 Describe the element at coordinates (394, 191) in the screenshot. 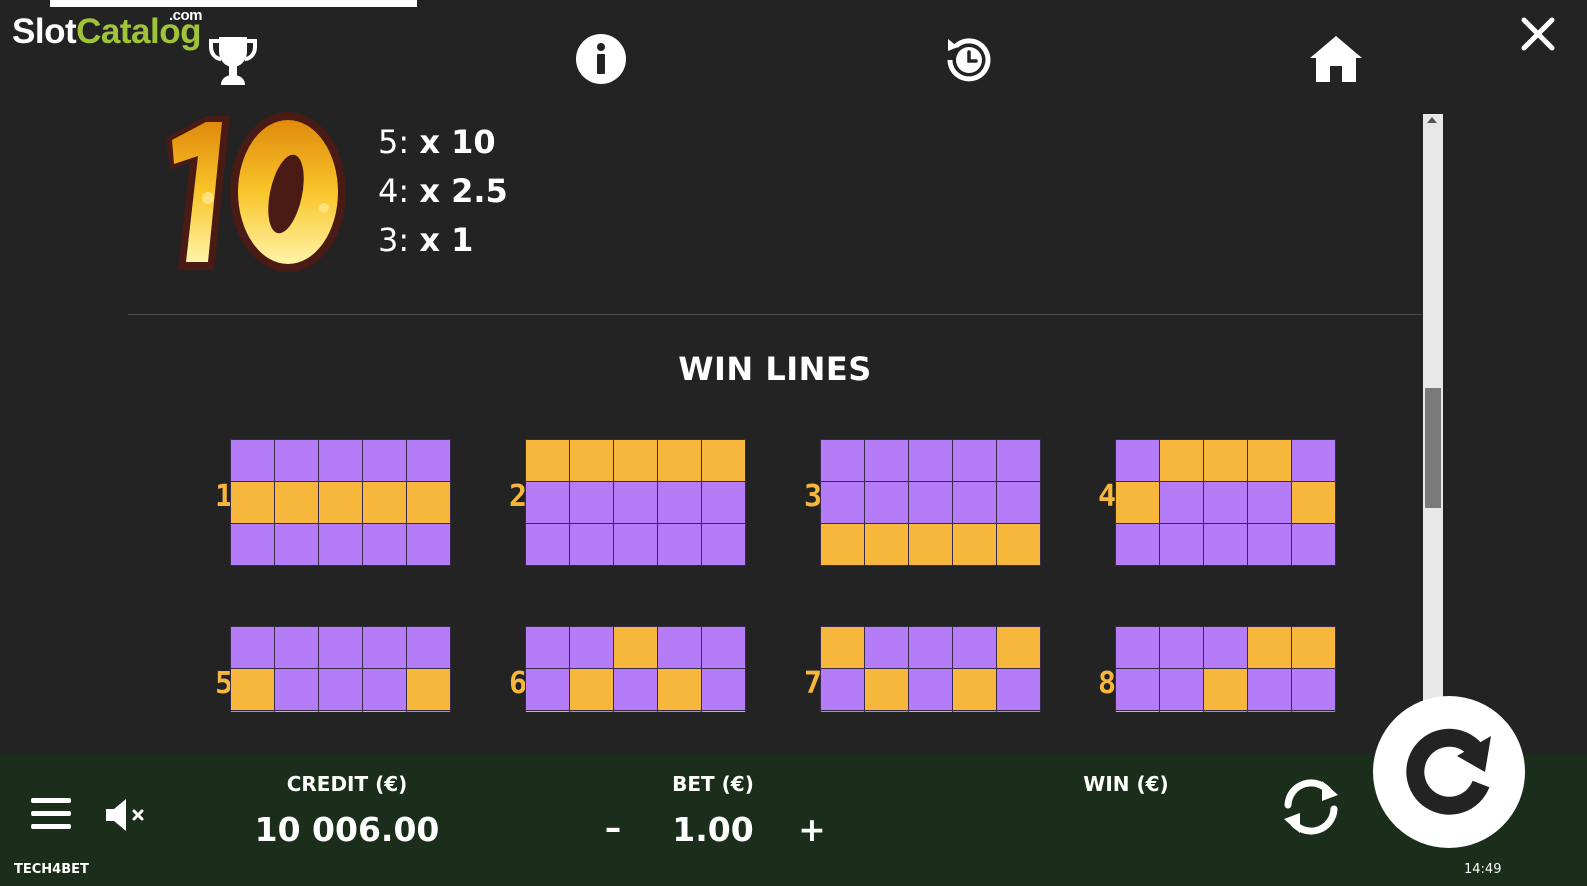

I see `paytable-count: 4:` at that location.